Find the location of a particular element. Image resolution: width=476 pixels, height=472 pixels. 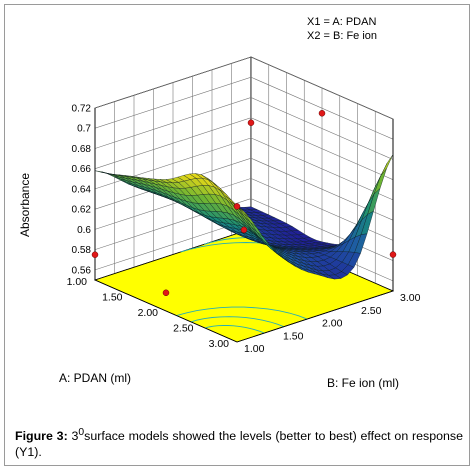

tick-label-absorbance: 0.72 is located at coordinates (82, 109).